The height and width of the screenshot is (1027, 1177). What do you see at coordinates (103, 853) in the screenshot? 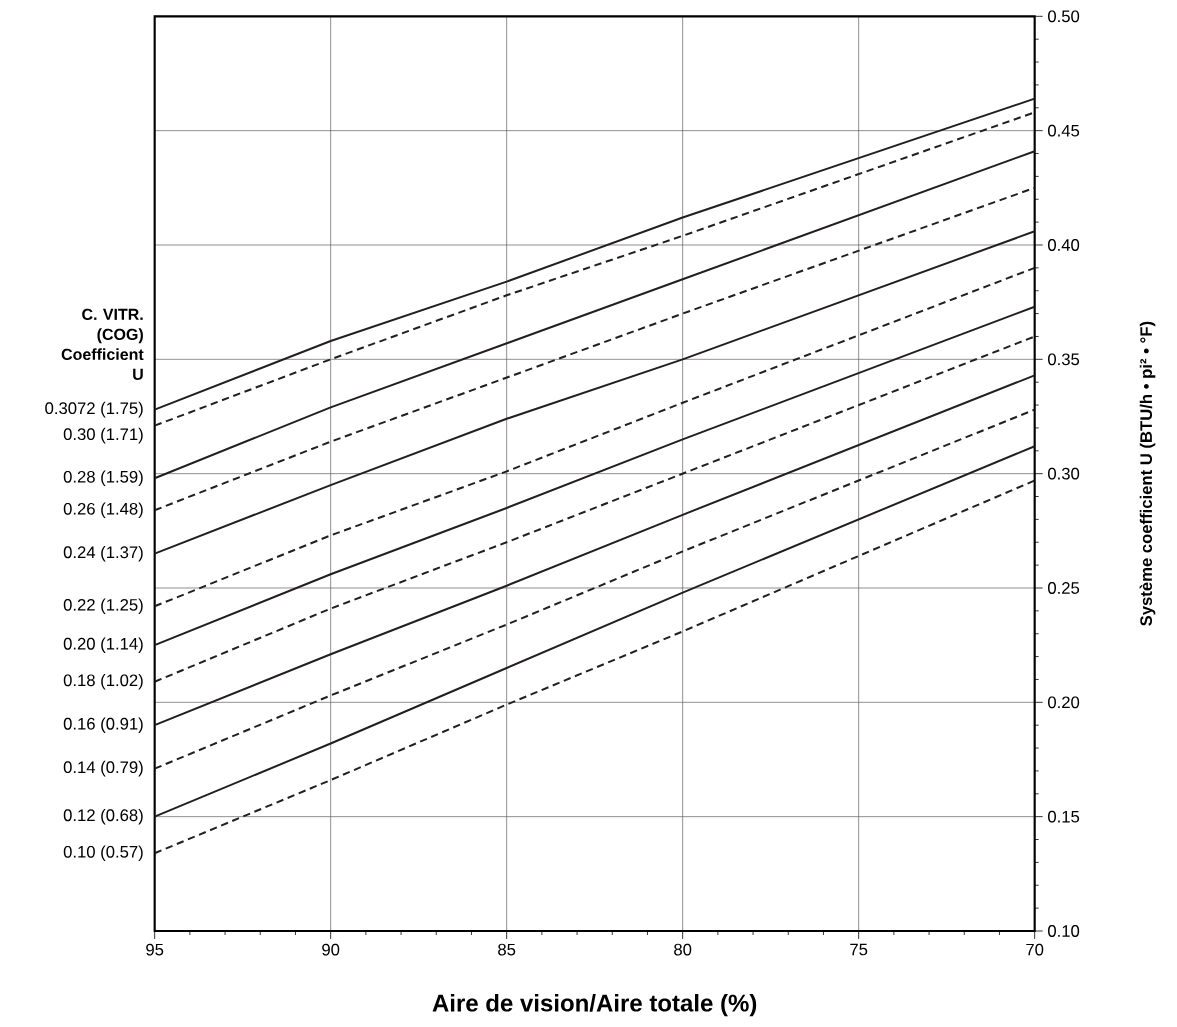
I see `series-label: 0.10 (0.57)` at bounding box center [103, 853].